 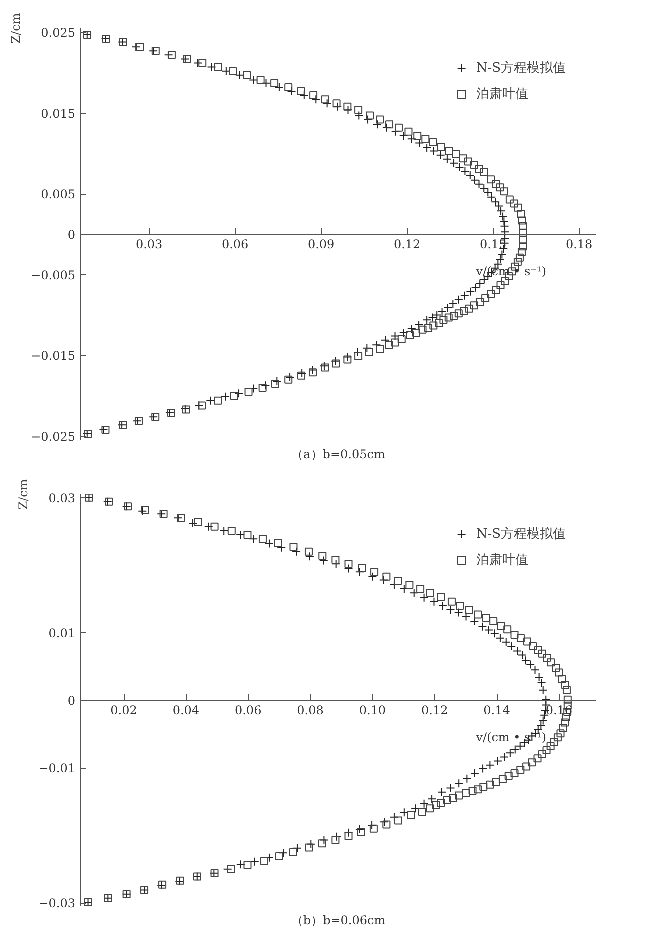 What do you see at coordinates (53, 356) in the screenshot?
I see `y-tick-label: −0.015` at bounding box center [53, 356].